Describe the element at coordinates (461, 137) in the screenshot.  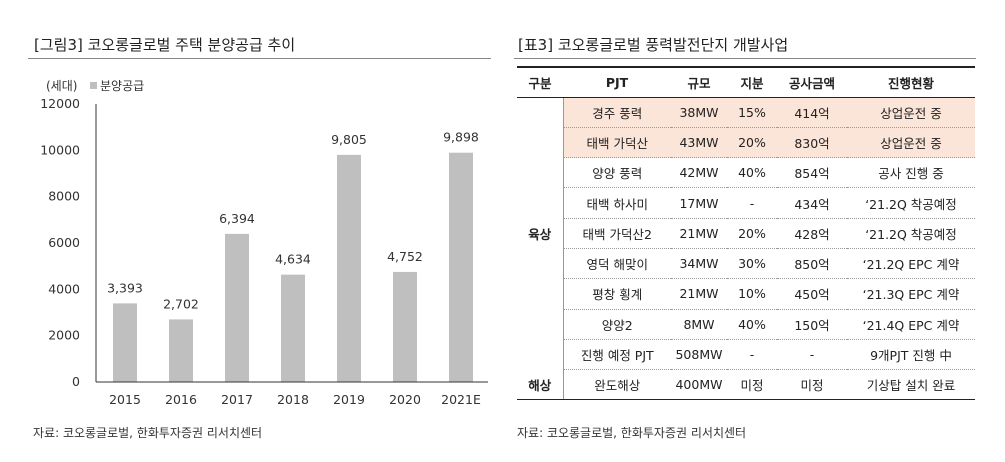
I see `value-label: 9,898` at that location.